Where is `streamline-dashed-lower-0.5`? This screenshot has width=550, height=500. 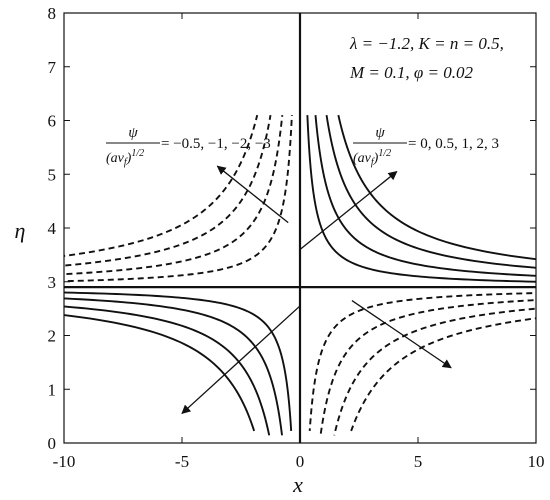 streamline-dashed-lower-0.5 is located at coordinates (422, 362).